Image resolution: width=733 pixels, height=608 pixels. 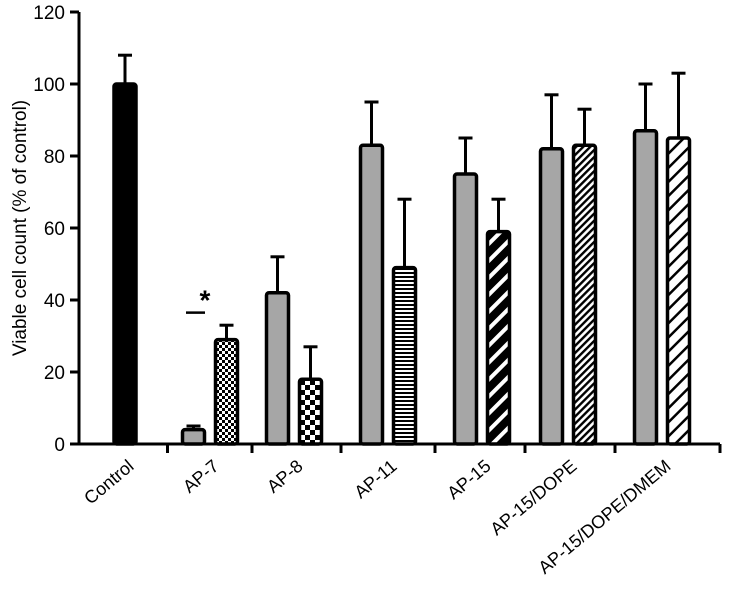 What do you see at coordinates (54, 373) in the screenshot?
I see `y-tick-label: 20` at bounding box center [54, 373].